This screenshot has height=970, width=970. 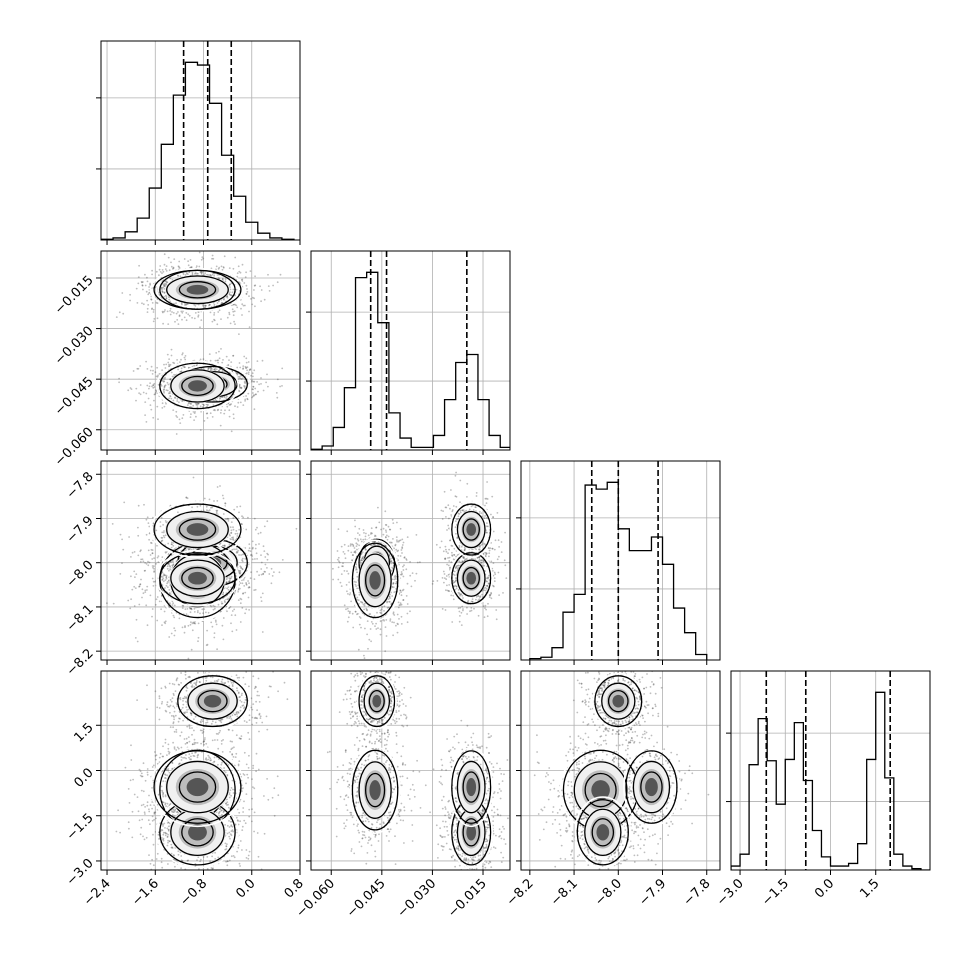 I want to click on y-tick-label: −0.060, so click(x=74, y=447).